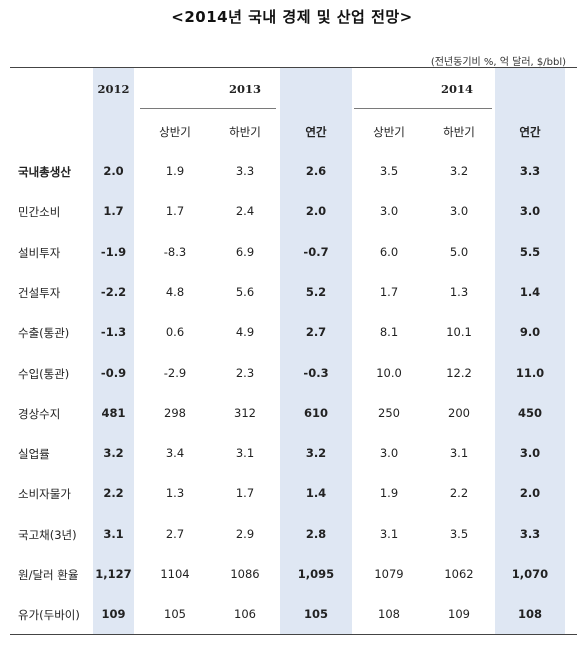 Image resolution: width=584 pixels, height=649 pixels. Describe the element at coordinates (459, 373) in the screenshot. I see `table-cell: 12.2` at that location.